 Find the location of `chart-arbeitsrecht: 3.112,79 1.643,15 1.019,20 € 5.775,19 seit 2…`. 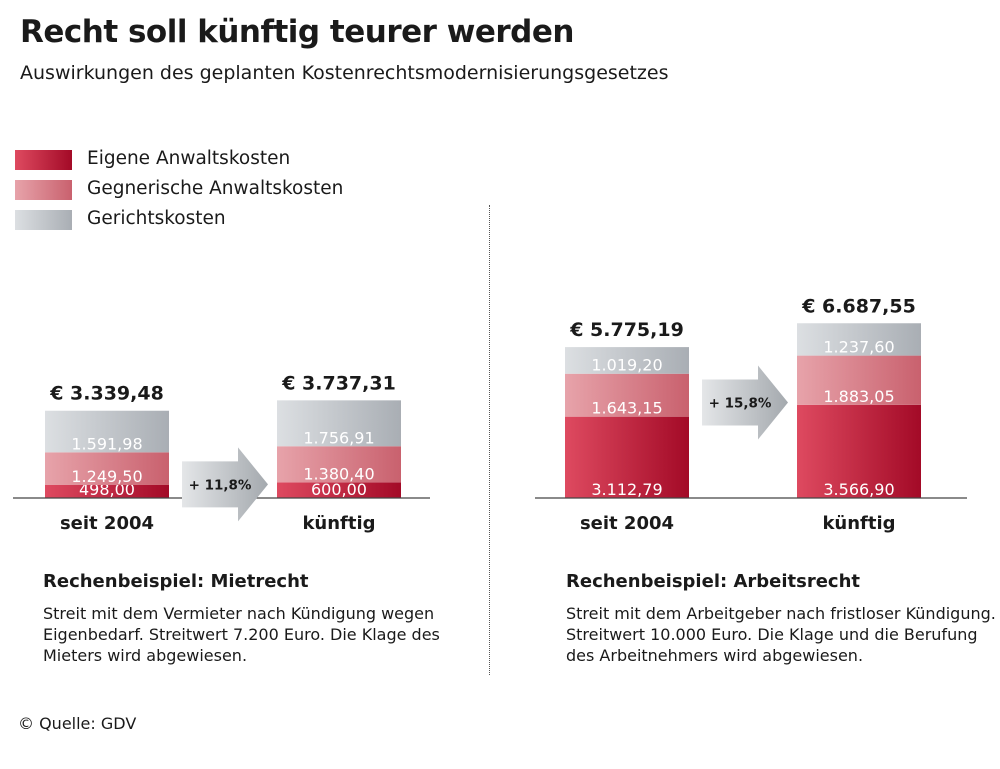

chart-arbeitsrecht: 3.112,79 1.643,15 1.019,20 € 5.775,19 seit 2… is located at coordinates (751, 414).